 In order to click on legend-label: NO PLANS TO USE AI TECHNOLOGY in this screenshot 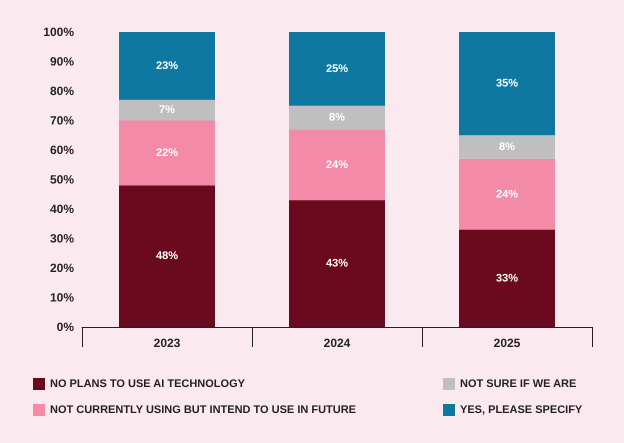, I will do `click(148, 384)`.